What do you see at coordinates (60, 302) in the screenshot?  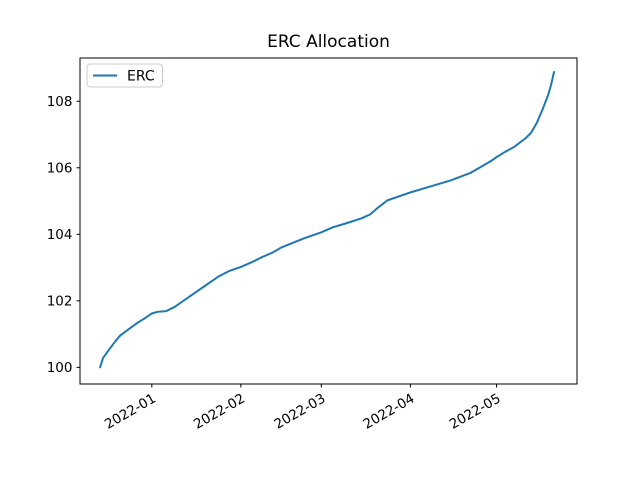 I see `y-tick-label: 102` at bounding box center [60, 302].